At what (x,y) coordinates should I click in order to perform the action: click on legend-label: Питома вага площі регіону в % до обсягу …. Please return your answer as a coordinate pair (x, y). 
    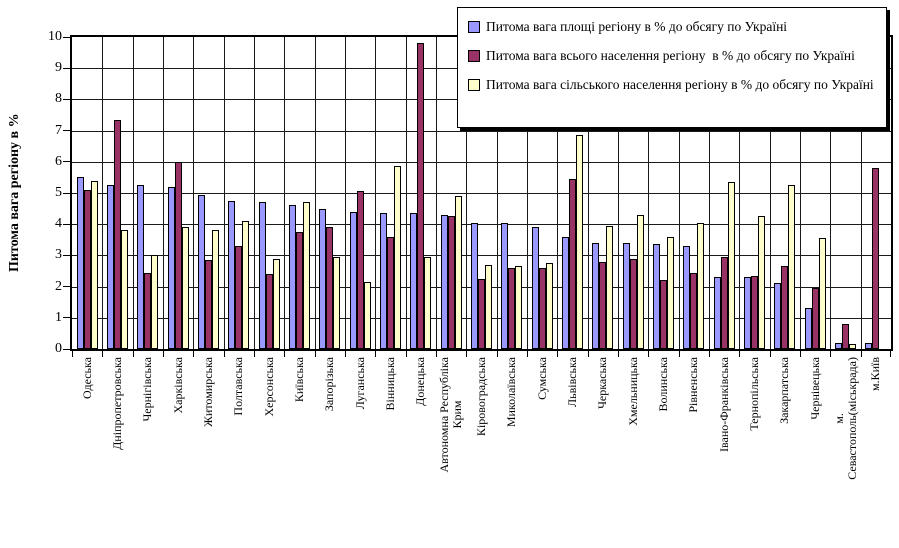
    Looking at the image, I should click on (637, 26).